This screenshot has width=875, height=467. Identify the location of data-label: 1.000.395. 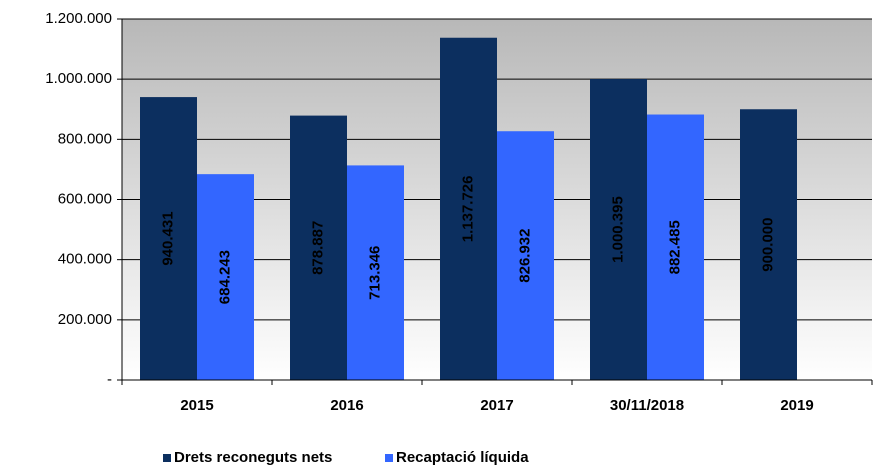
(617, 229).